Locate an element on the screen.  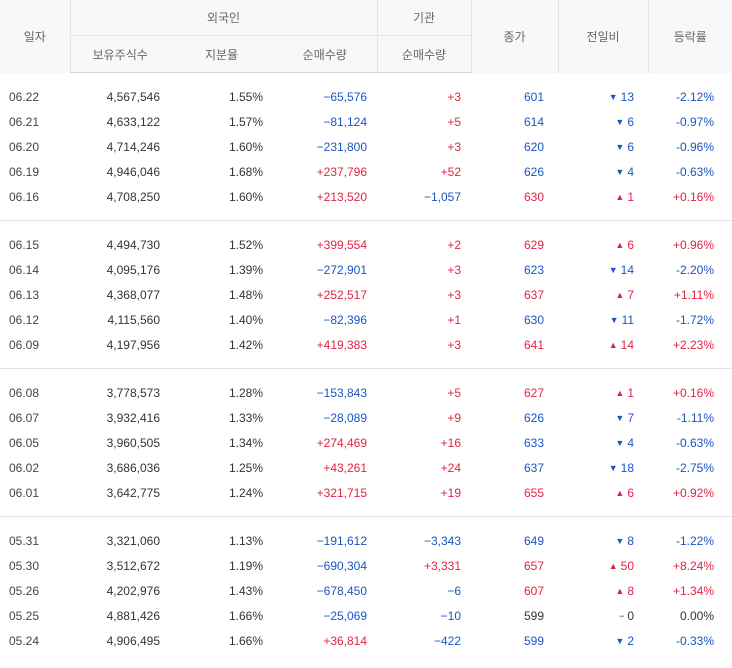
row-date: 06.02 is located at coordinates (24, 467).